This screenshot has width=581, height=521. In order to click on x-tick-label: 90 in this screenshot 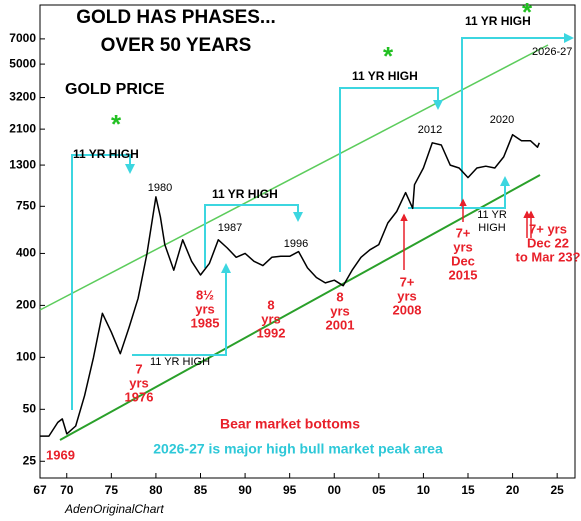, I will do `click(245, 490)`.